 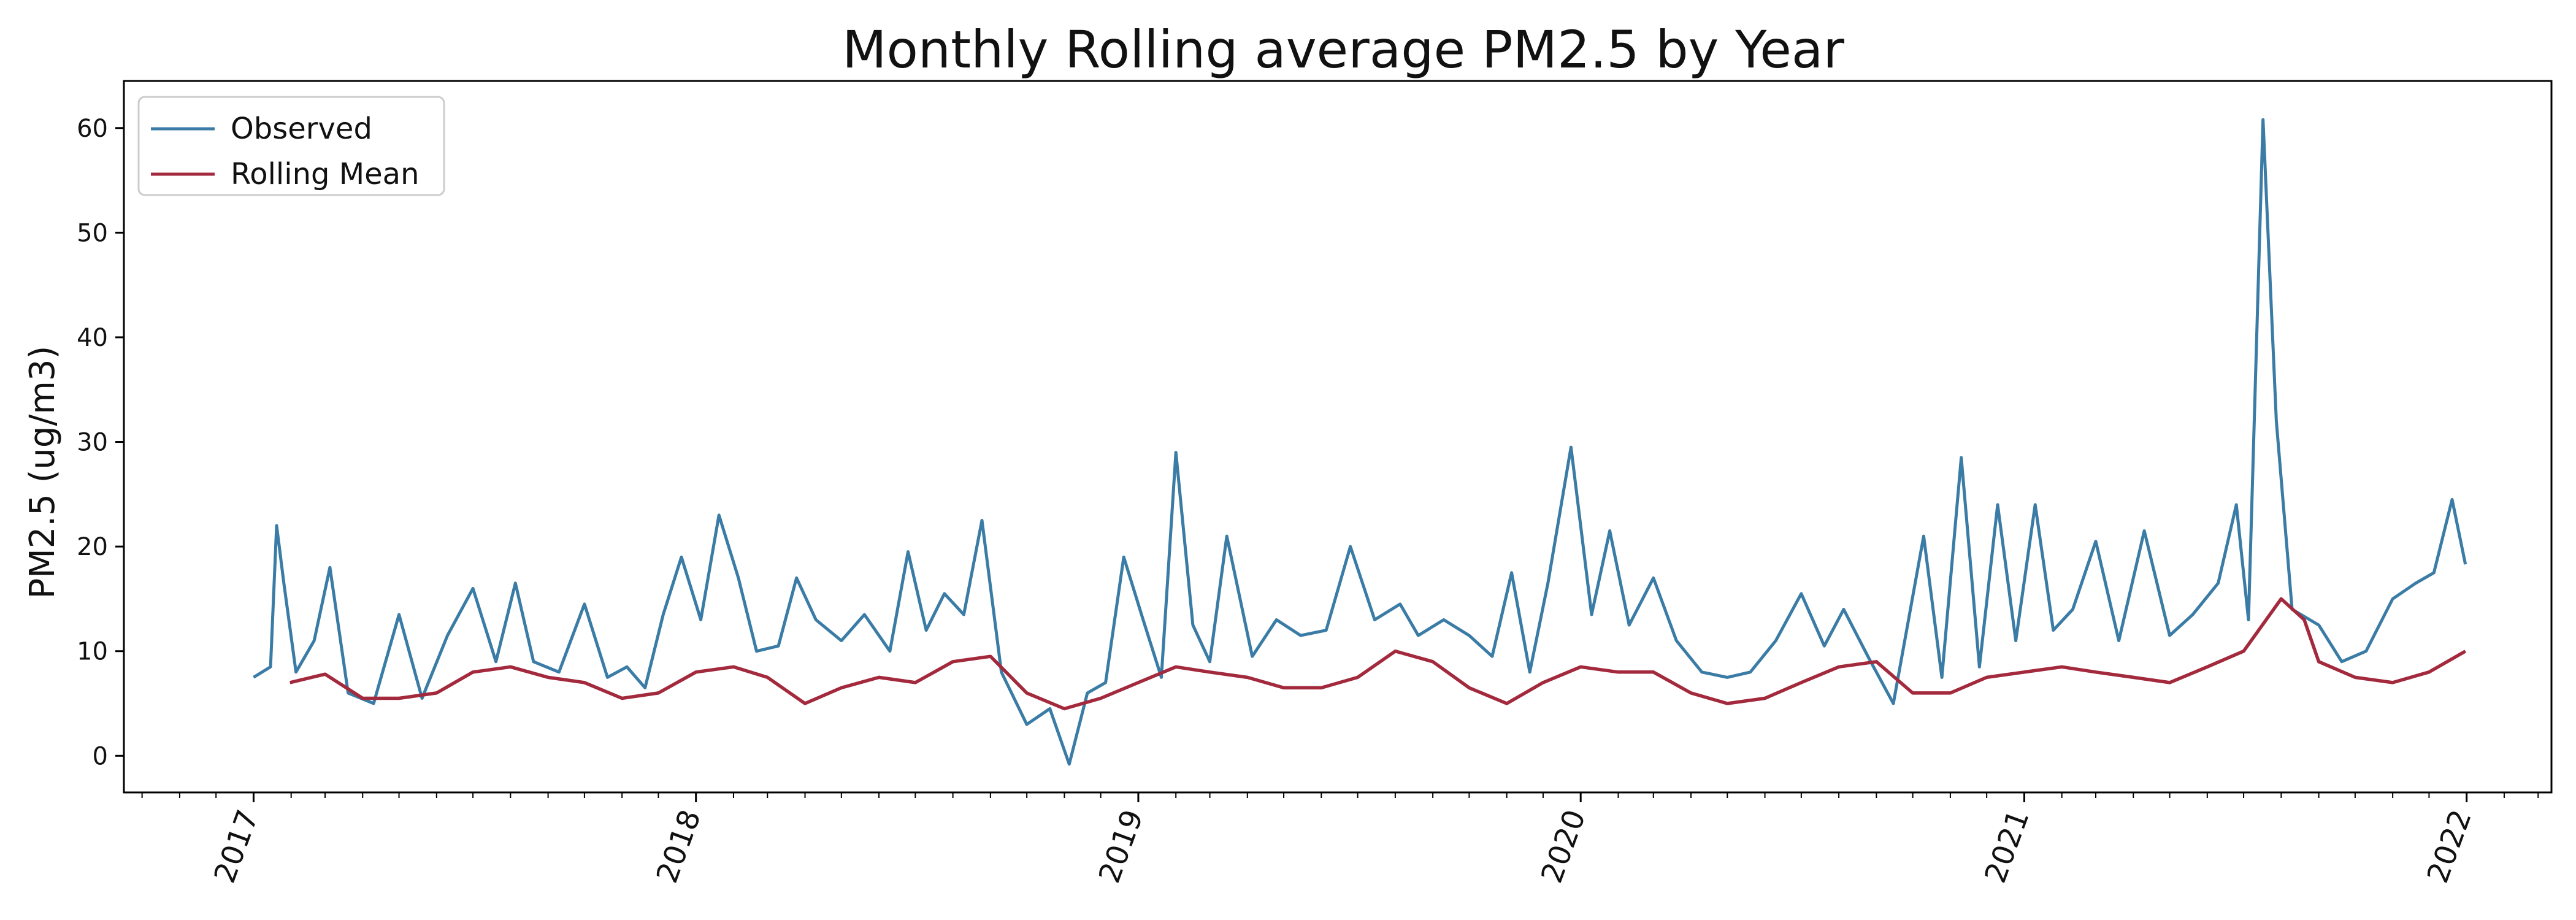 What do you see at coordinates (92, 129) in the screenshot?
I see `y-tick-label: 60` at bounding box center [92, 129].